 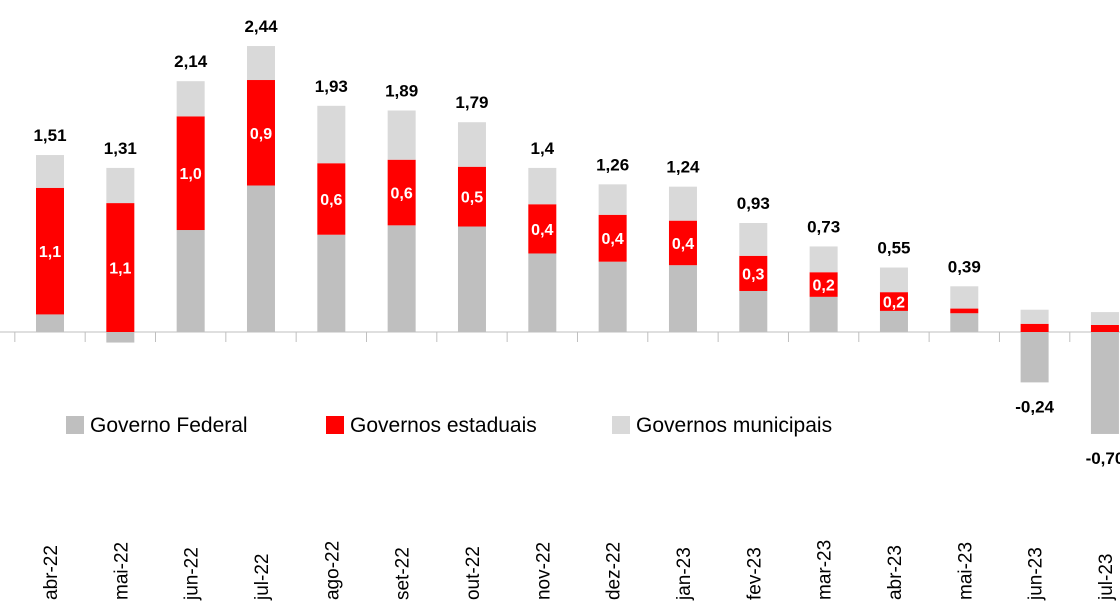 What do you see at coordinates (1103, 458) in the screenshot?
I see `total-label: -0,70` at bounding box center [1103, 458].